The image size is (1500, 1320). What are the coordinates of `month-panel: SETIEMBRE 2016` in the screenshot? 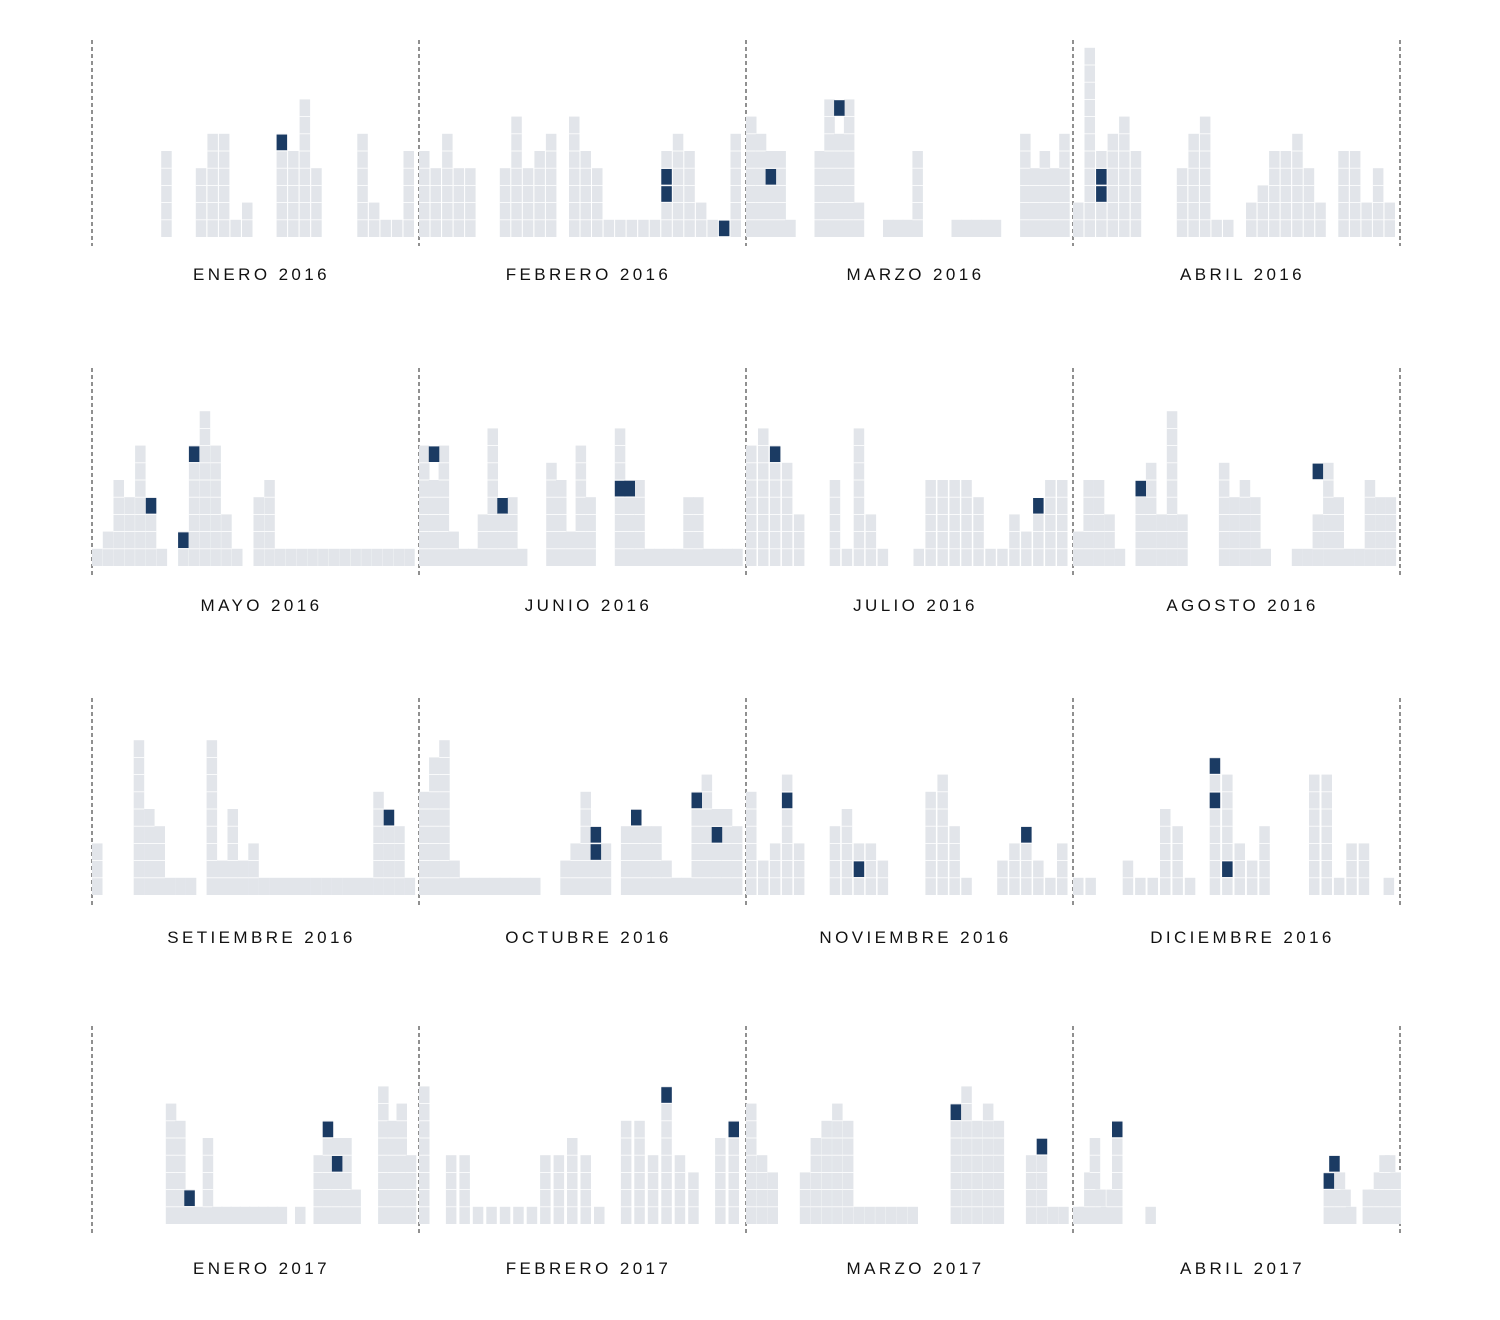 It's located at (254, 843).